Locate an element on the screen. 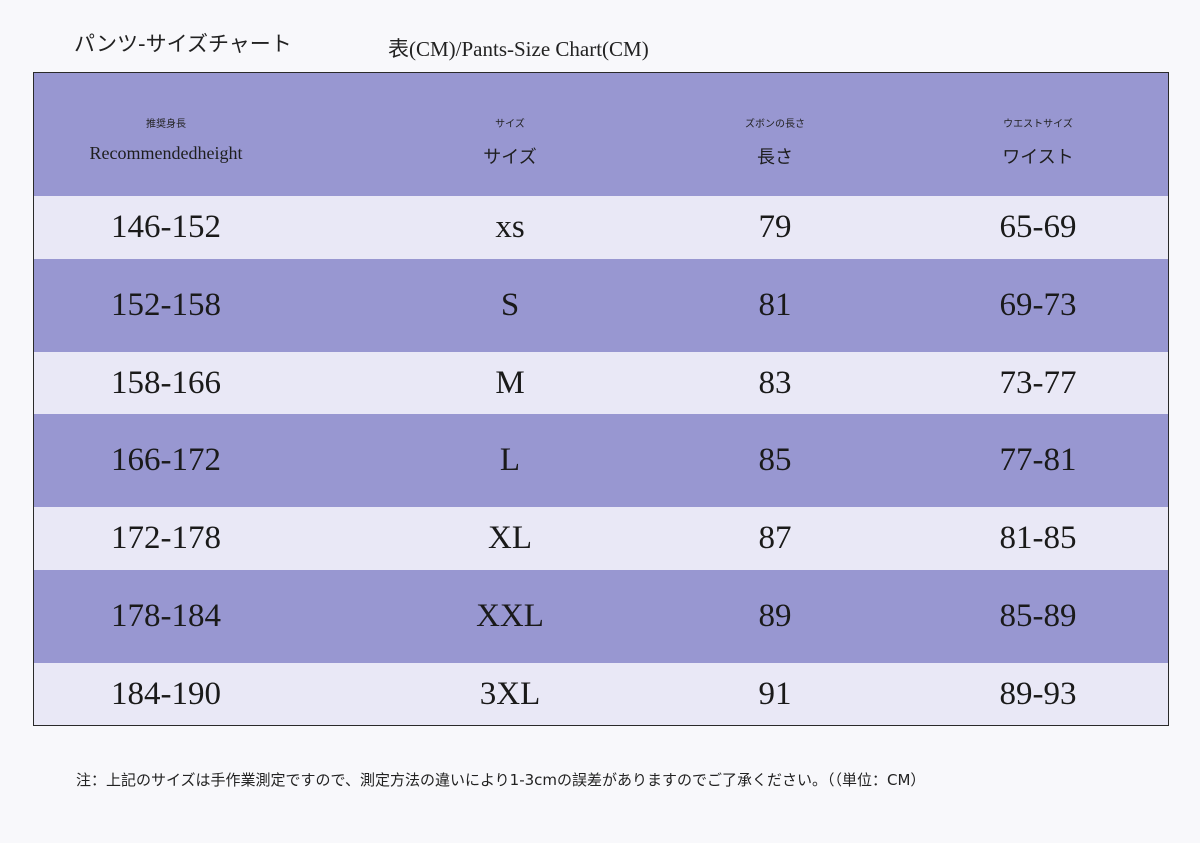  cell-height: 184-190 is located at coordinates (166, 693).